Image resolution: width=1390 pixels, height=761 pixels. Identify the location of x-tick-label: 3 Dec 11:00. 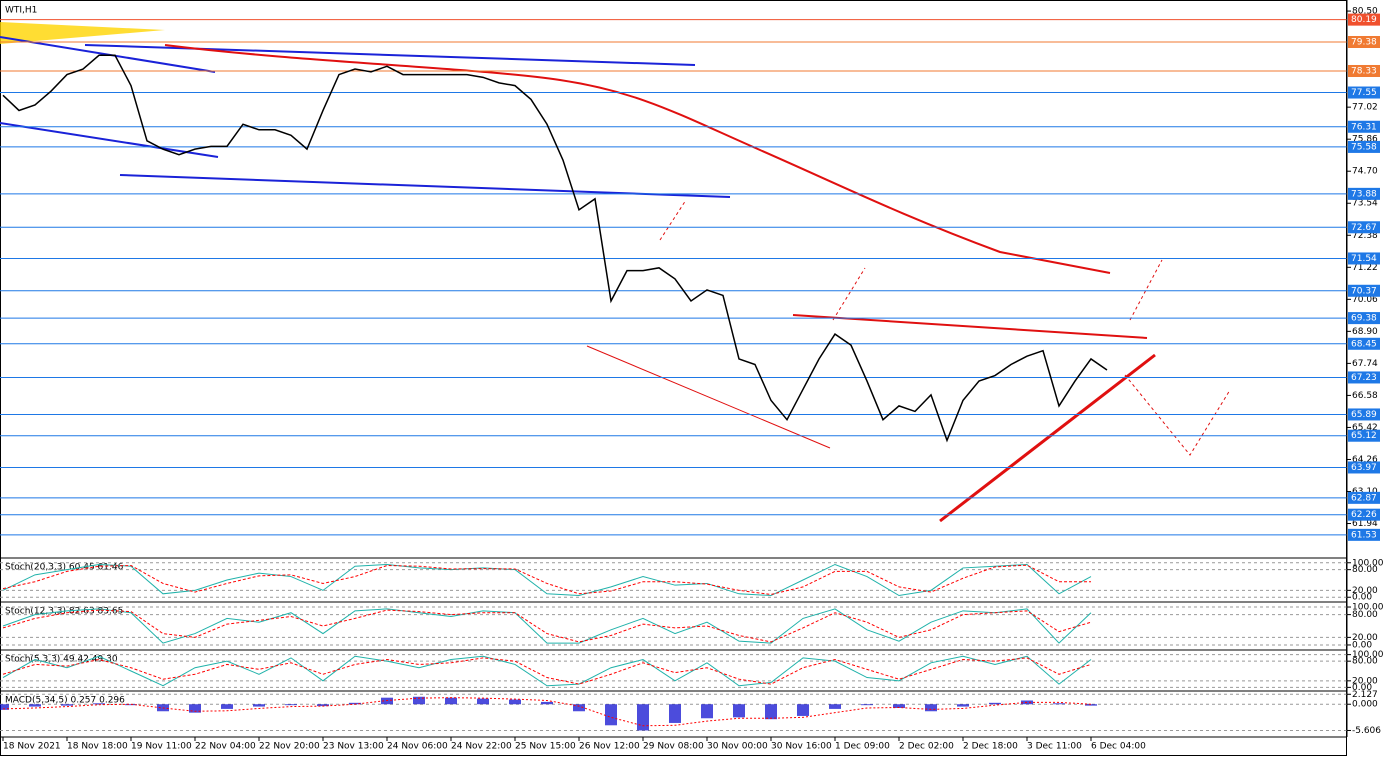
(1054, 747).